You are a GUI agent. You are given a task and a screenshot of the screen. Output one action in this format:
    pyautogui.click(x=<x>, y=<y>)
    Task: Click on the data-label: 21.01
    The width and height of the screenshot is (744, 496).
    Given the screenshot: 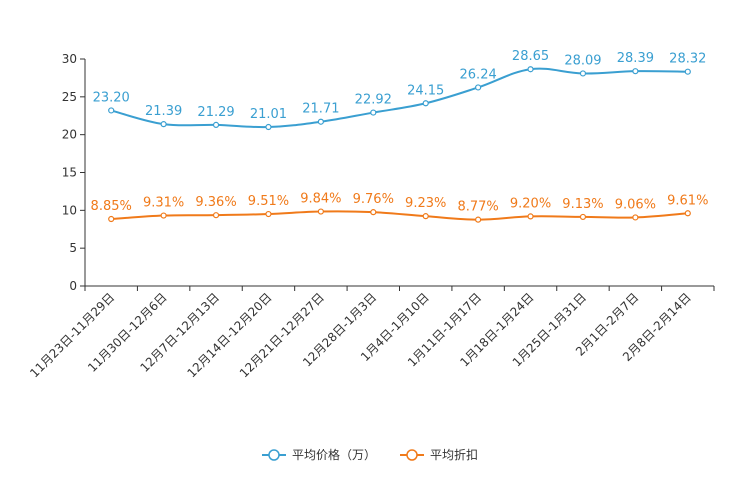 What is the action you would take?
    pyautogui.click(x=268, y=114)
    